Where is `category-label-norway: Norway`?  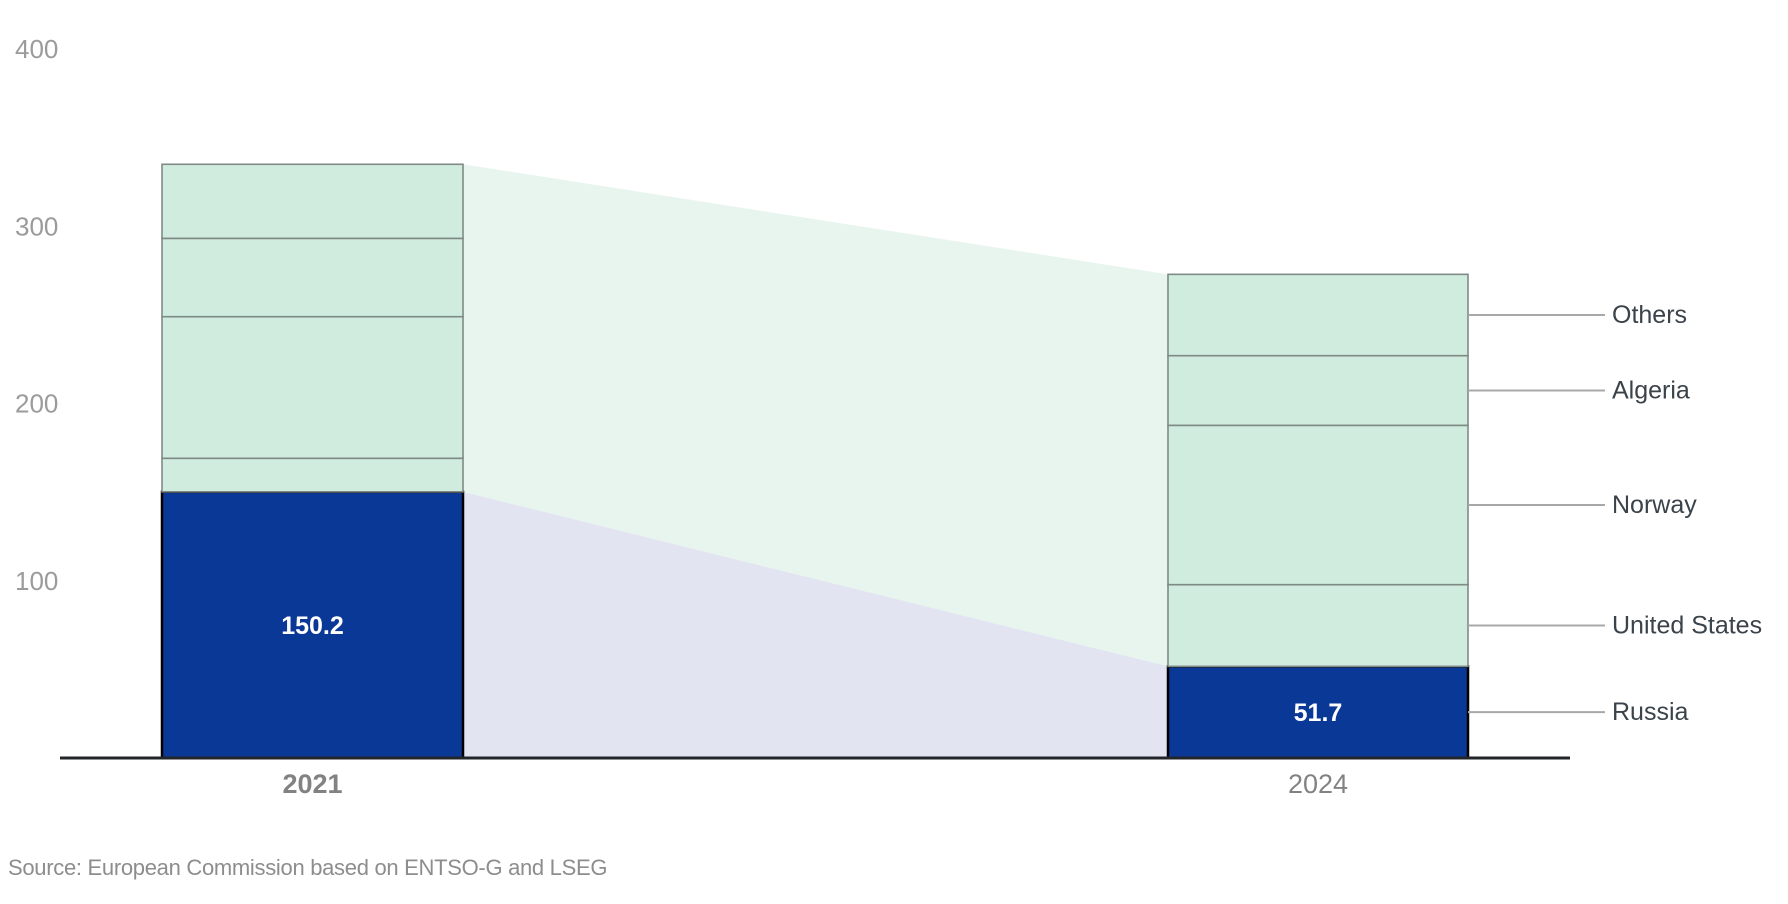 category-label-norway: Norway is located at coordinates (1654, 505).